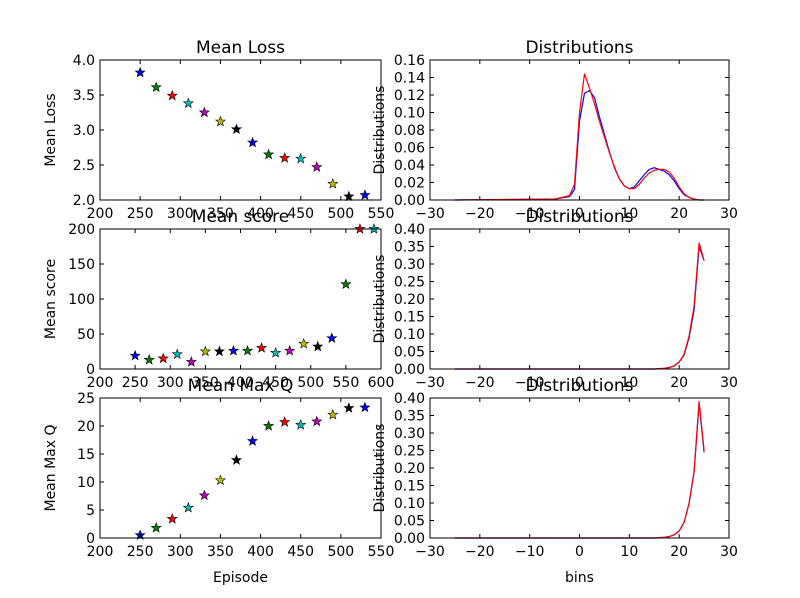  I want to click on y-tick-label: 0.12, so click(409, 96).